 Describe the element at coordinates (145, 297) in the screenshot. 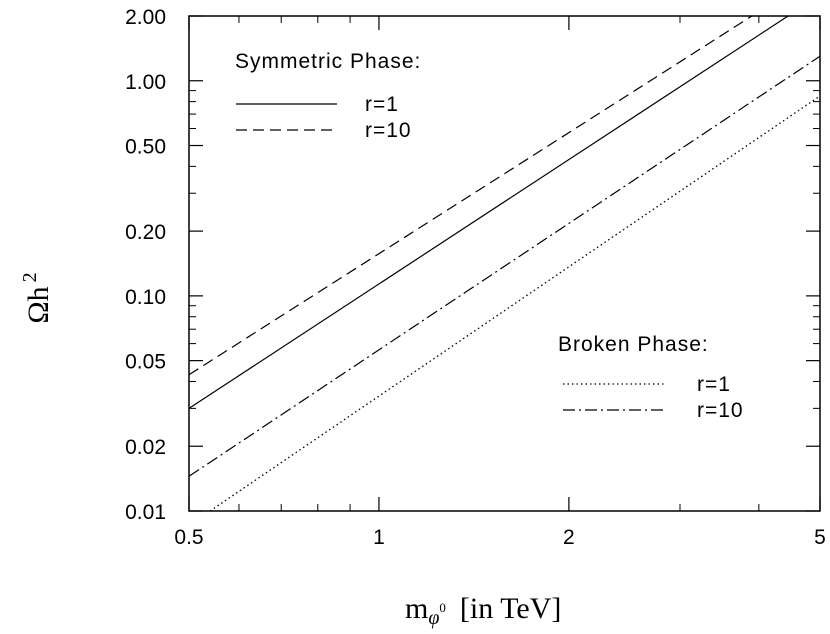

I see `y-tick-label: 0.10` at that location.